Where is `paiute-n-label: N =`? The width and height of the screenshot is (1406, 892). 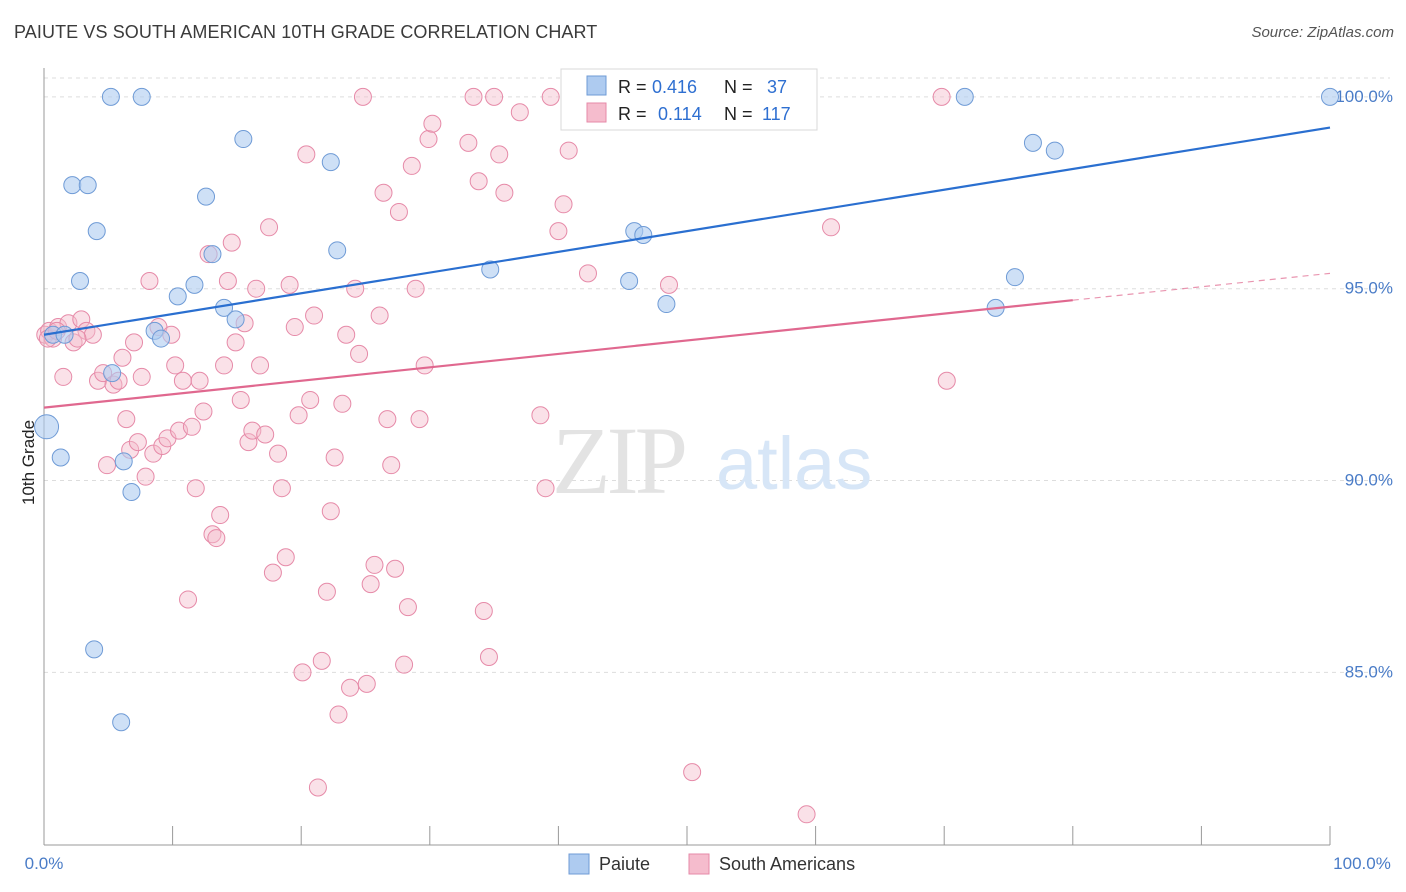
paiute-n-label: N = is located at coordinates (738, 87).